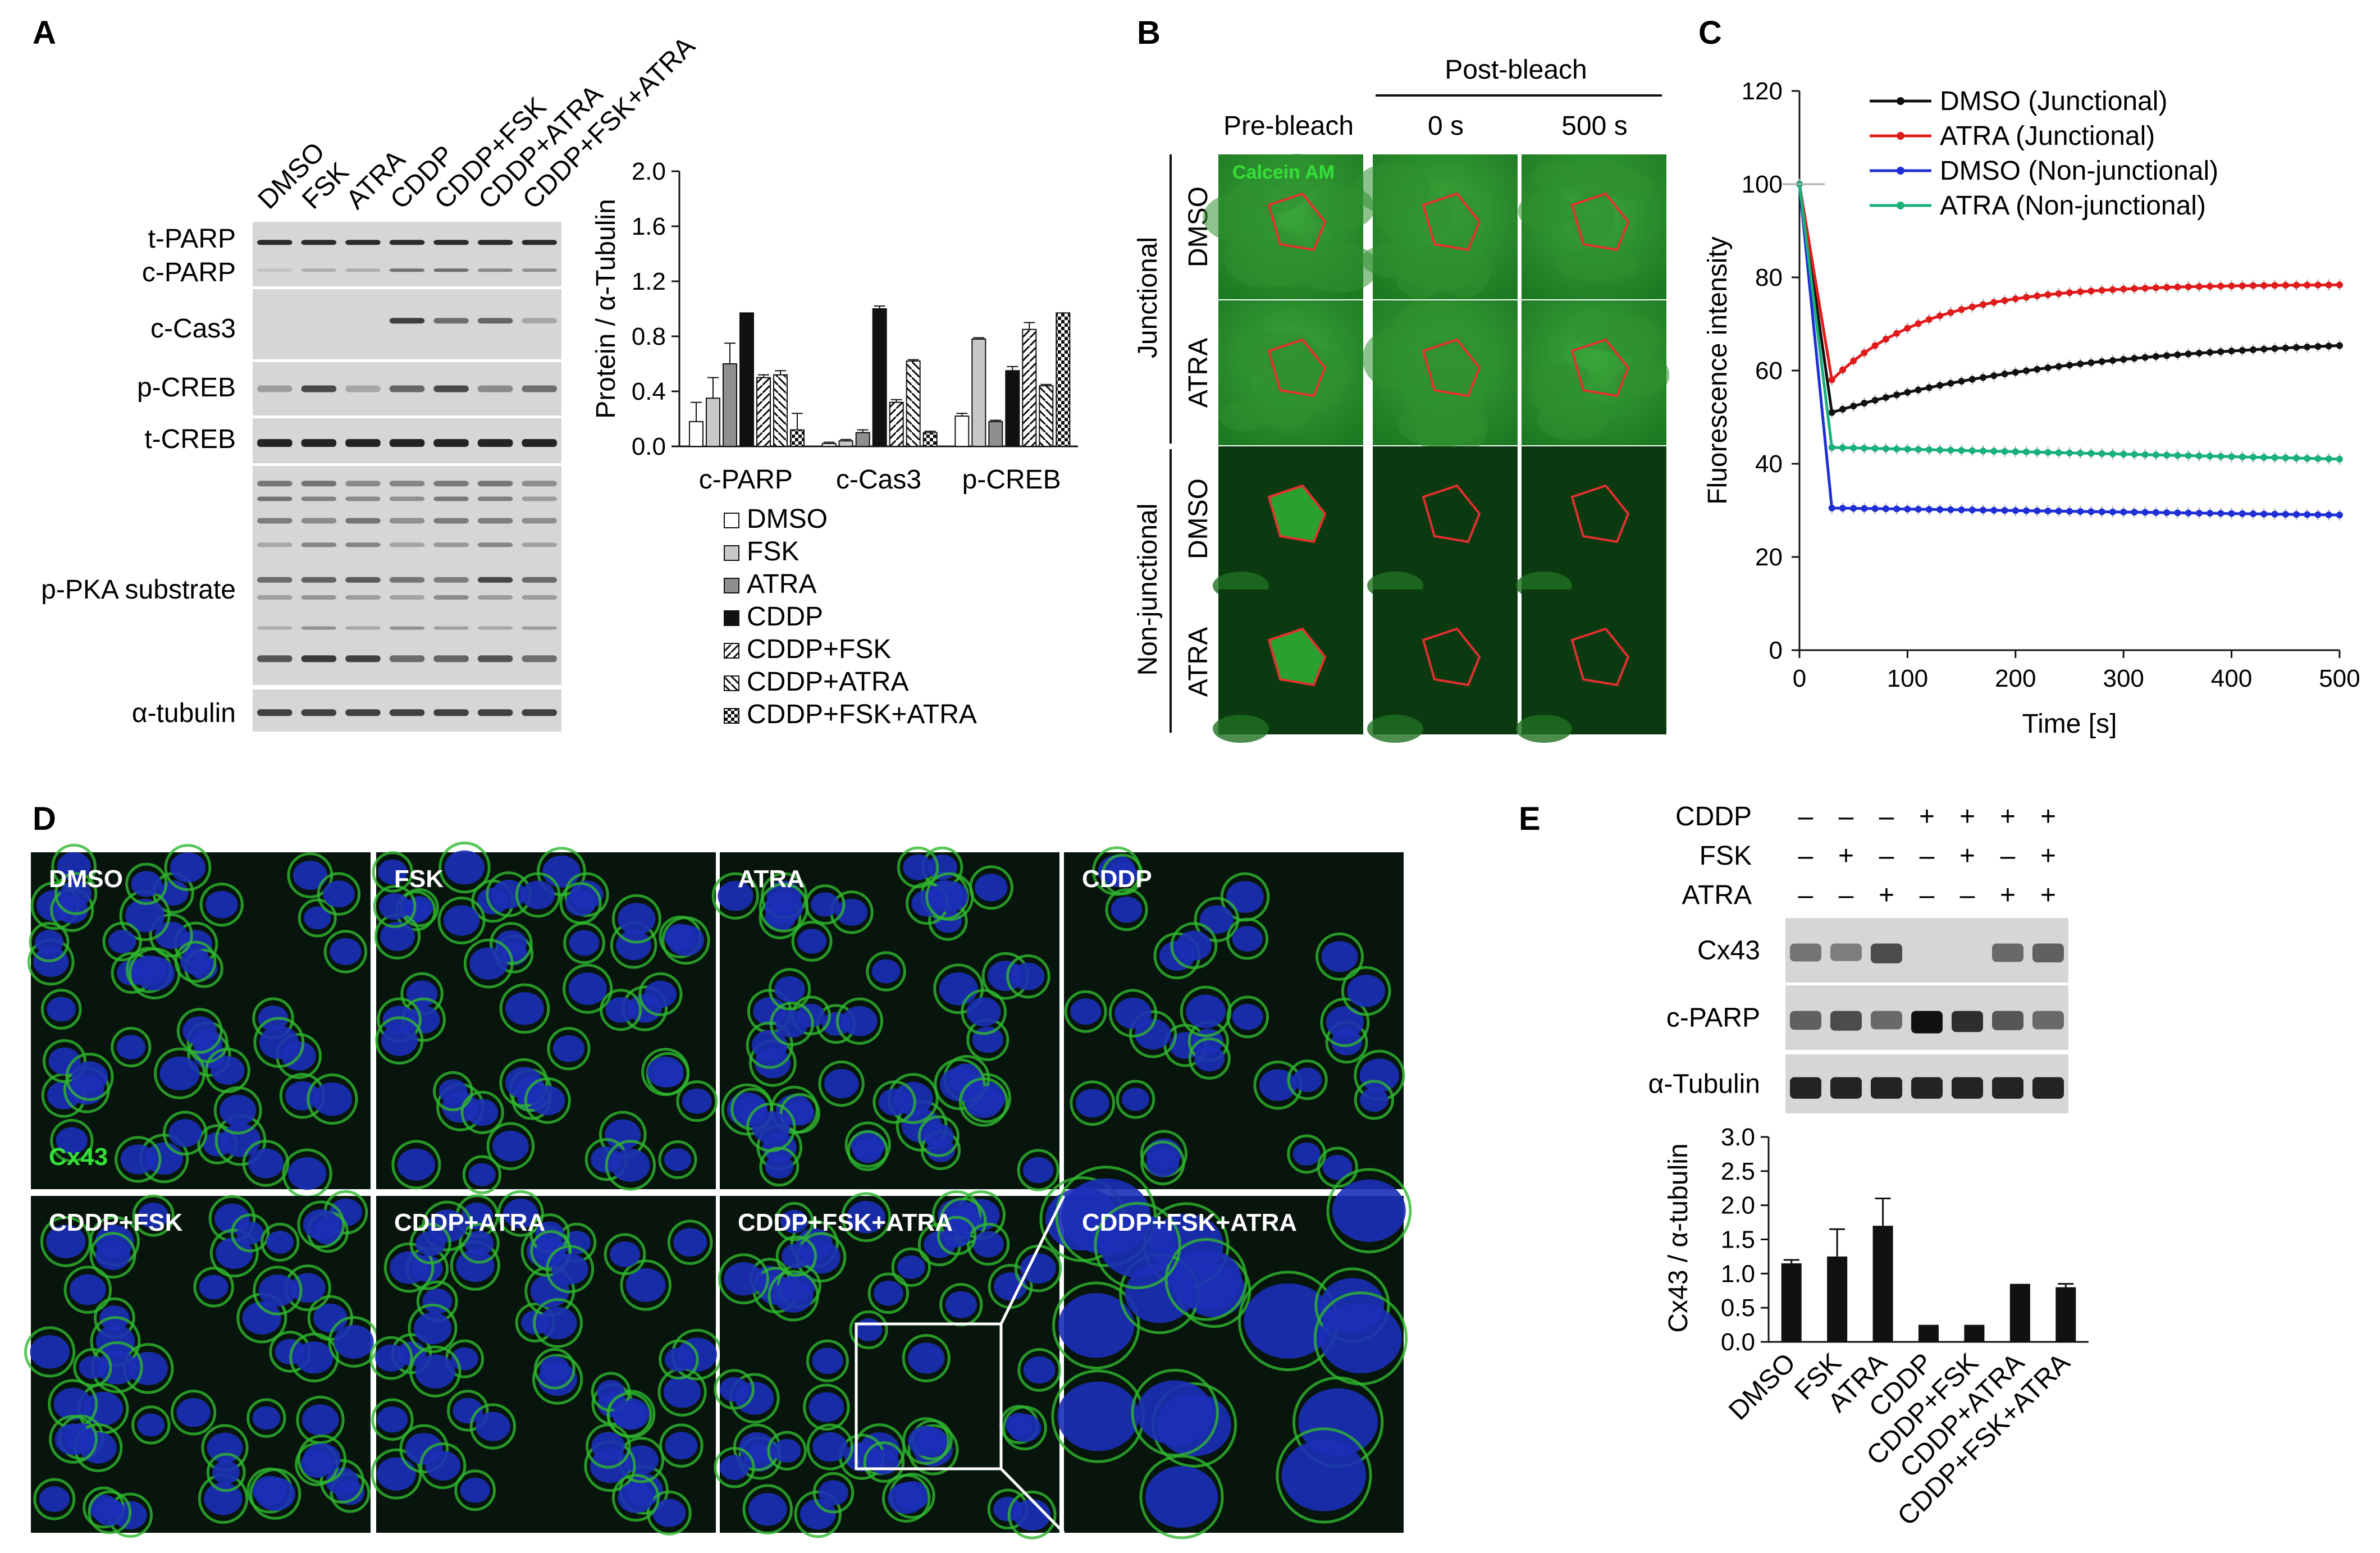 Image resolution: width=2380 pixels, height=1553 pixels. What do you see at coordinates (1762, 185) in the screenshot?
I see `y-tick-label: 100` at bounding box center [1762, 185].